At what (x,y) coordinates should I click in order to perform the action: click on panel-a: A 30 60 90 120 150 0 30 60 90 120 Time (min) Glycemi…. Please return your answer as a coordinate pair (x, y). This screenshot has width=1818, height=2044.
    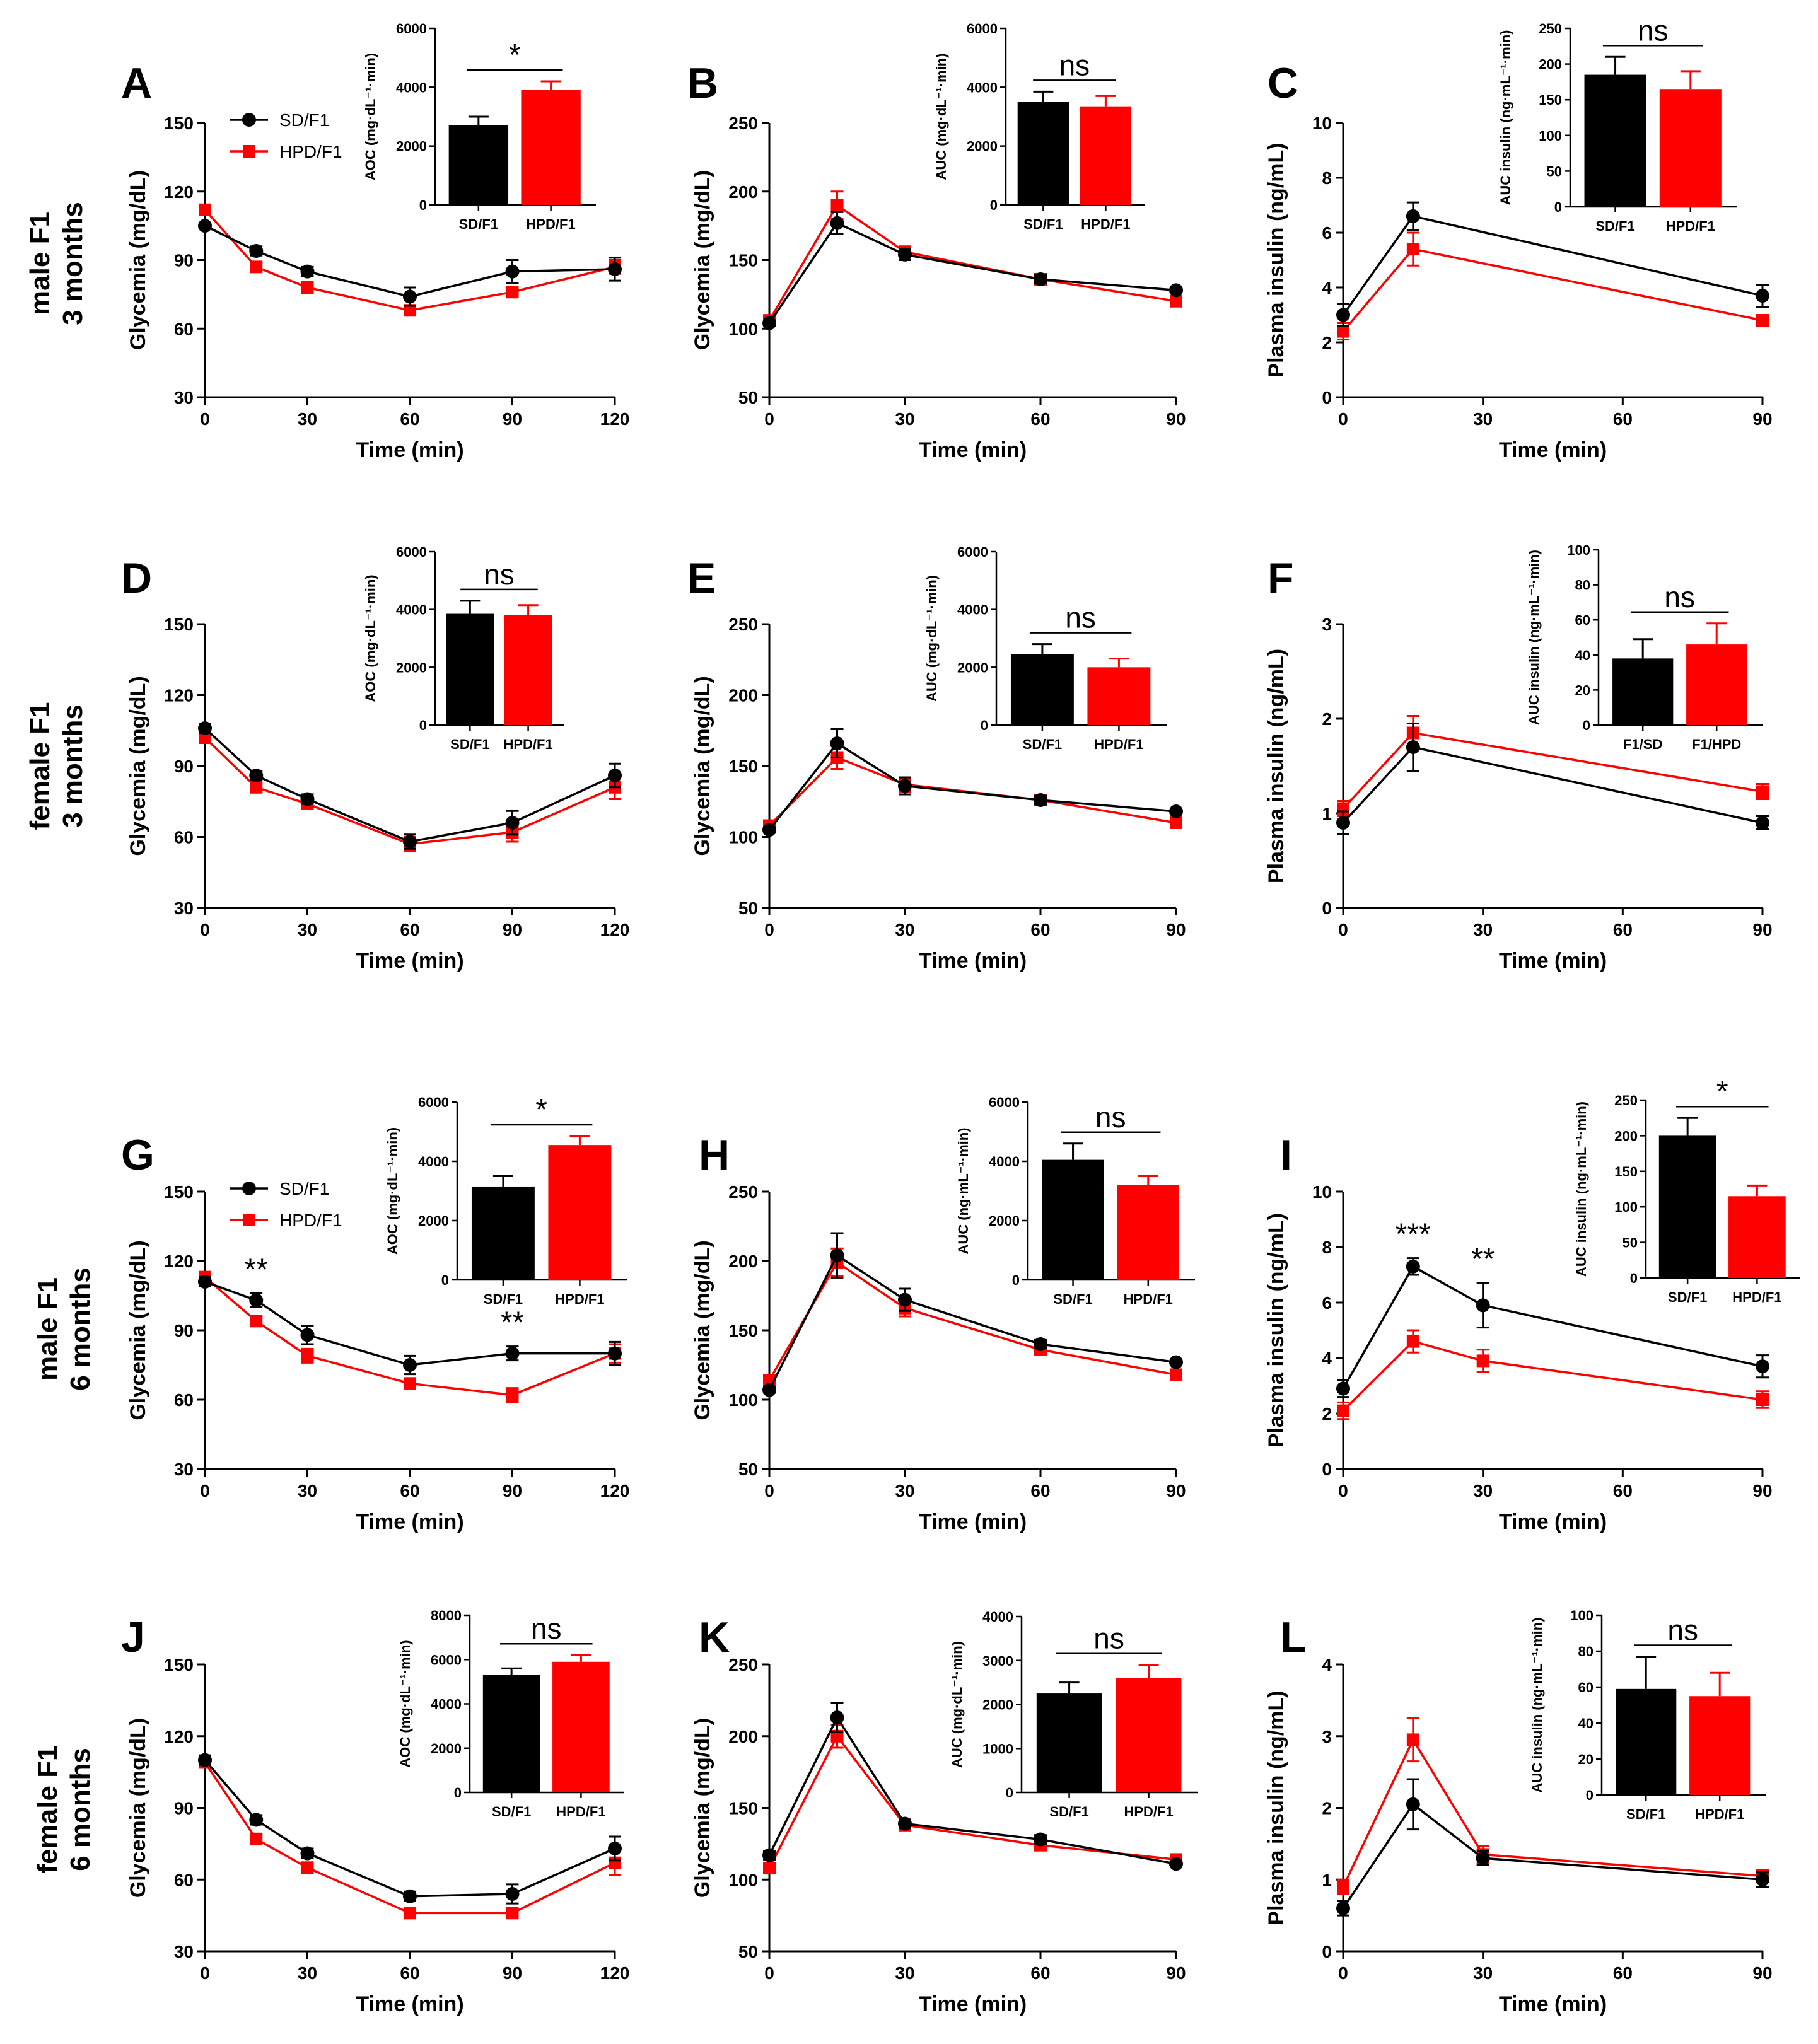
    Looking at the image, I should click on (375, 260).